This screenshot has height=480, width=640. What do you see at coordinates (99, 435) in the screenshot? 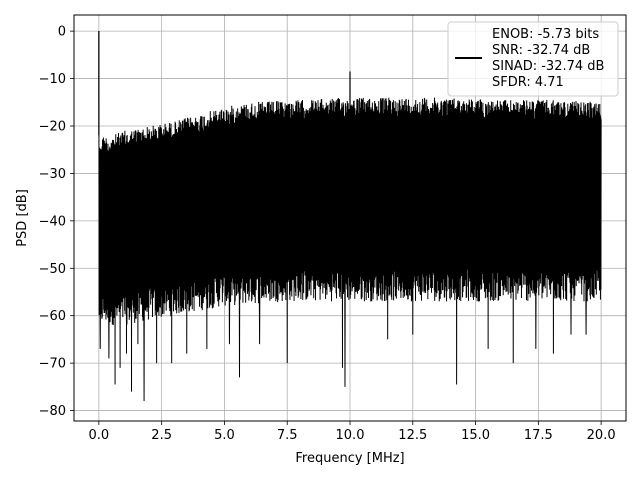
I see `x-tick-label: 0.0` at bounding box center [99, 435].